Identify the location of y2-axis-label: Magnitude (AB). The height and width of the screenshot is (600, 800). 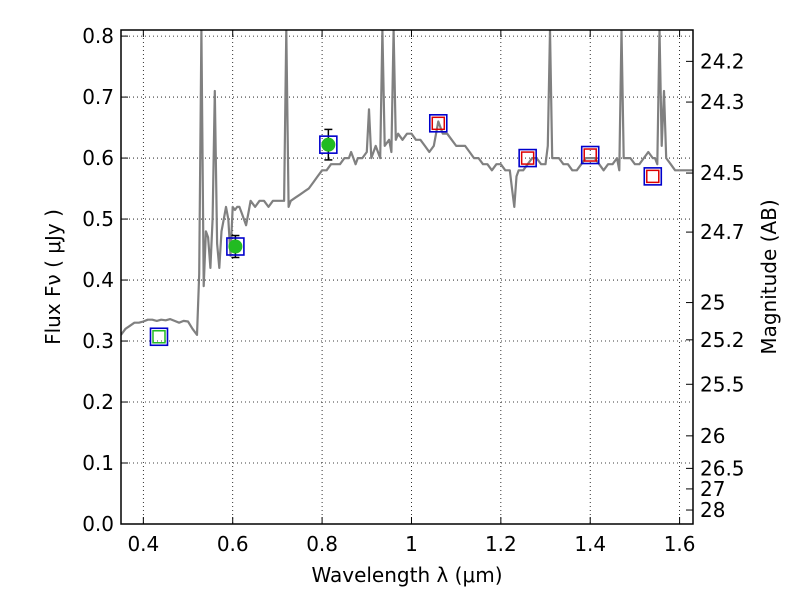
(769, 276).